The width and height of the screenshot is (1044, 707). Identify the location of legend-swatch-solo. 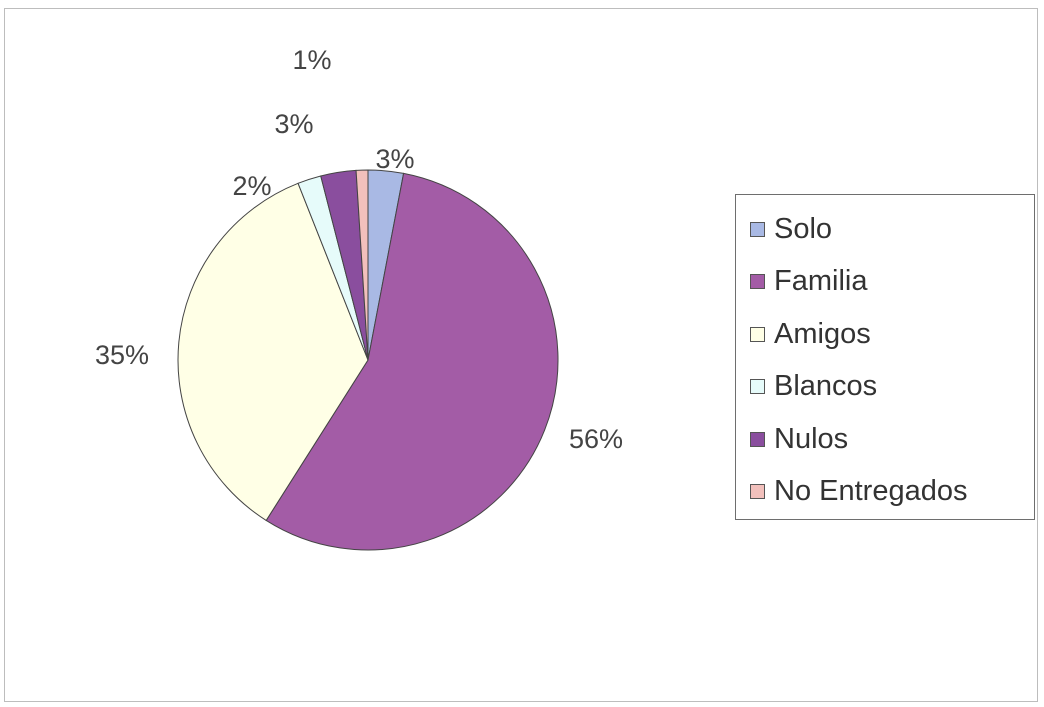
(757, 229).